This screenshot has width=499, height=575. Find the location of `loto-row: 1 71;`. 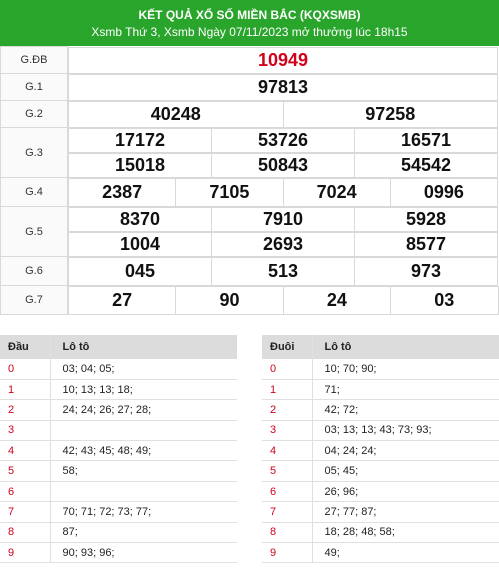

loto-row: 1 71; is located at coordinates (380, 390).